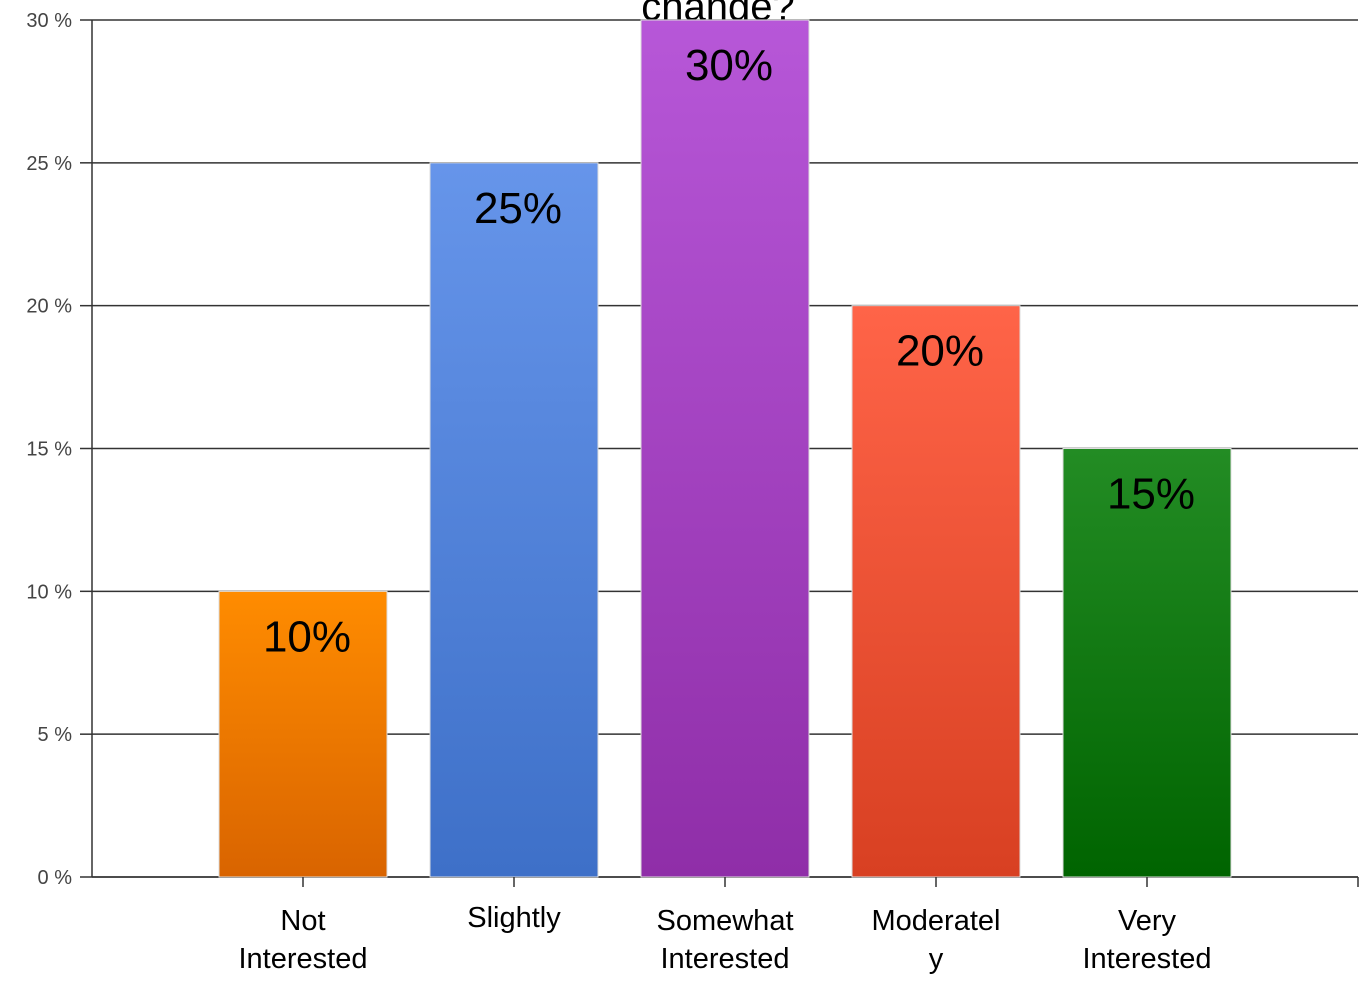  What do you see at coordinates (729, 65) in the screenshot?
I see `data-label: 30%` at bounding box center [729, 65].